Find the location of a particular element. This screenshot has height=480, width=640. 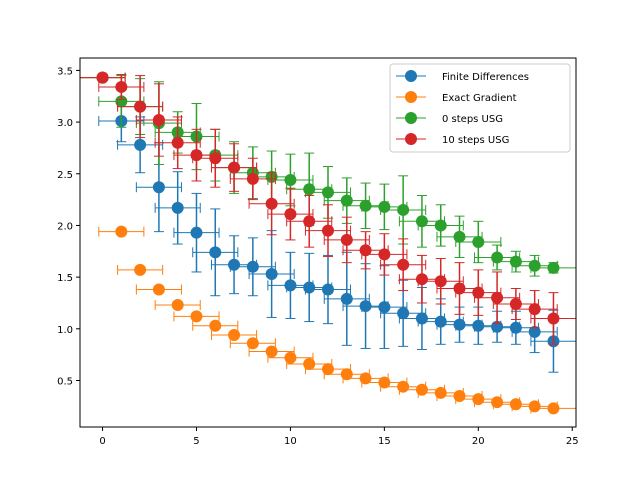

y-tick-label: 3.5 is located at coordinates (65, 71).